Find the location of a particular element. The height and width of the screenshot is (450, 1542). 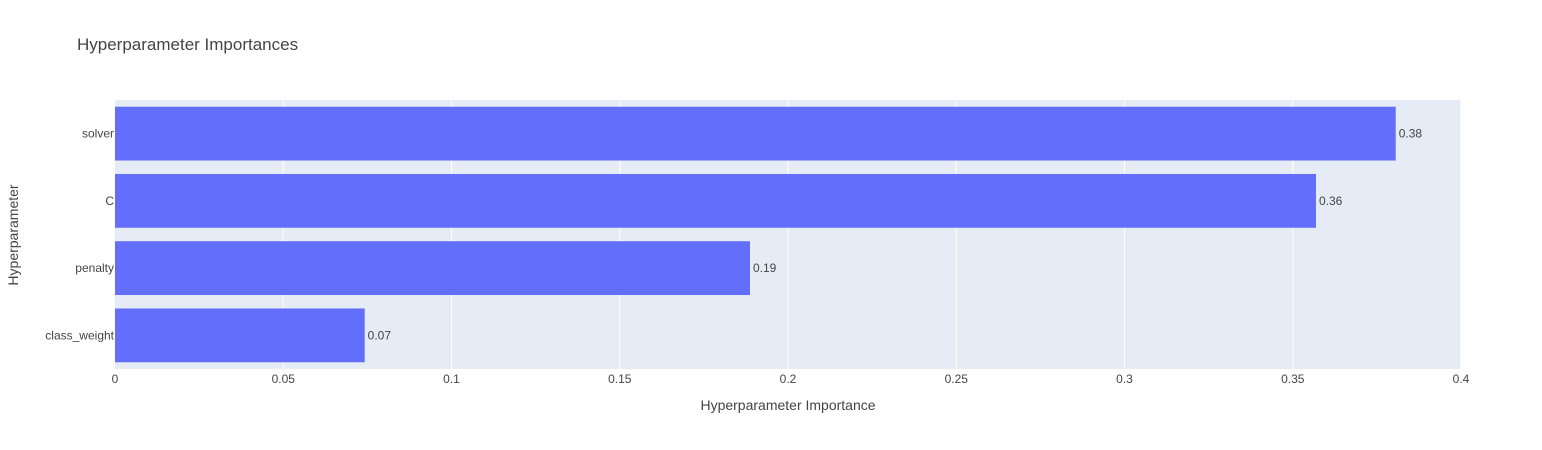

data-label: 0.07 is located at coordinates (380, 335).